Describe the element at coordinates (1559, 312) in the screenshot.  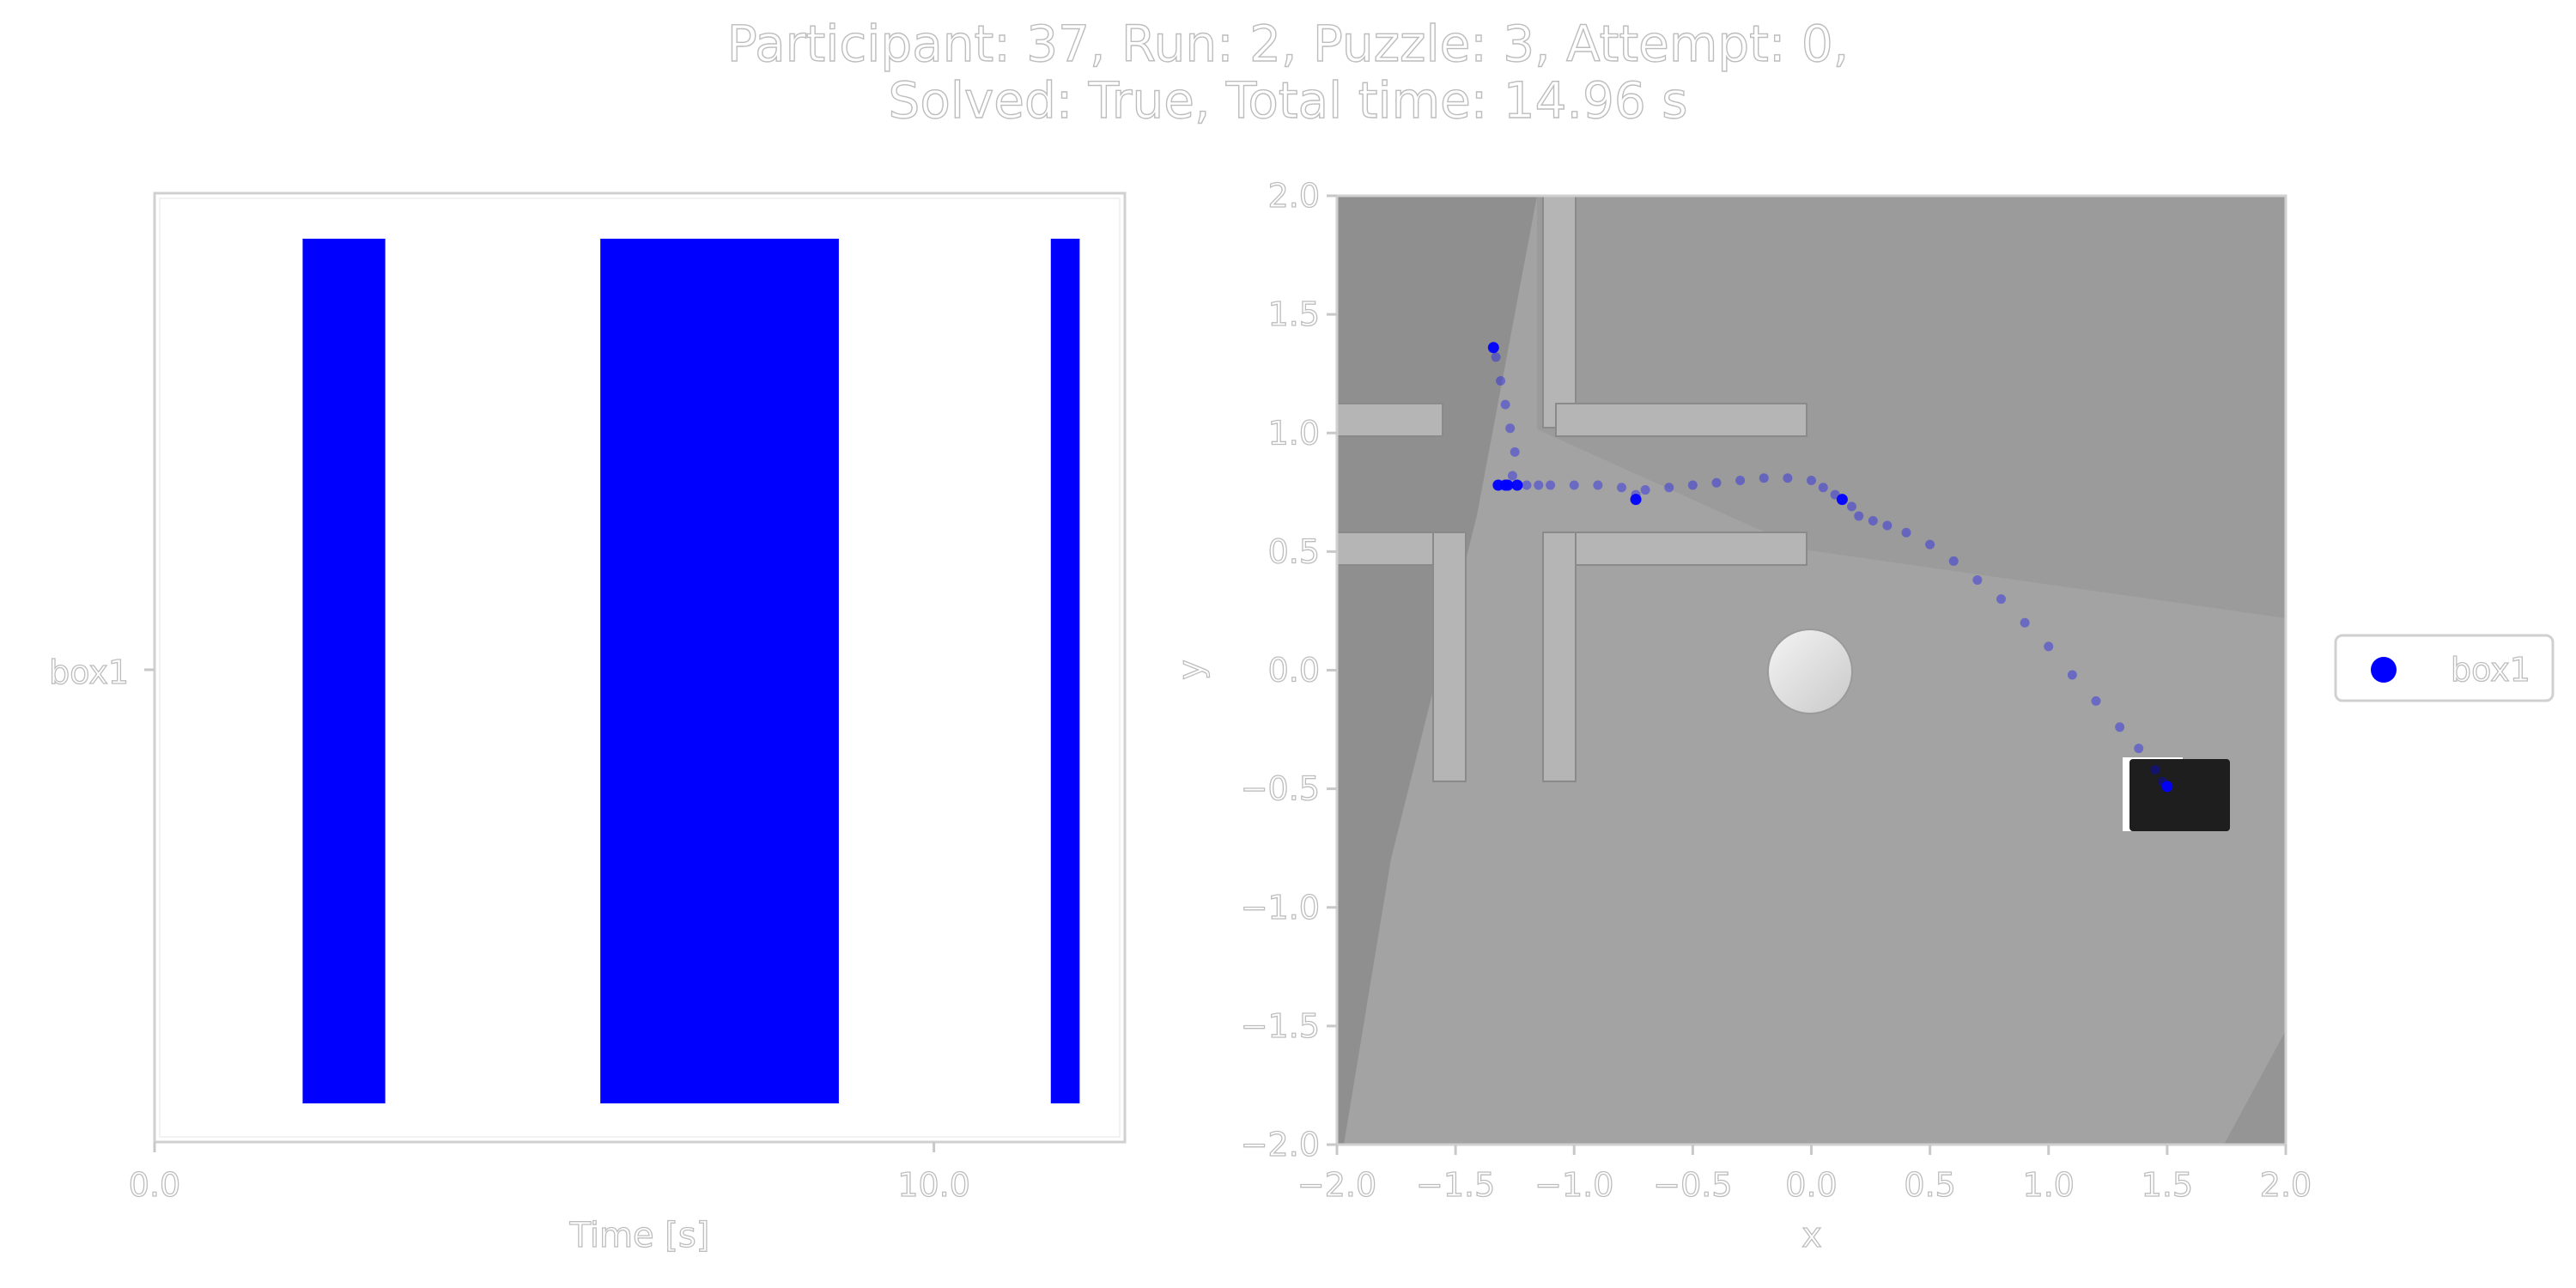
I see `wall-top-vertical` at that location.